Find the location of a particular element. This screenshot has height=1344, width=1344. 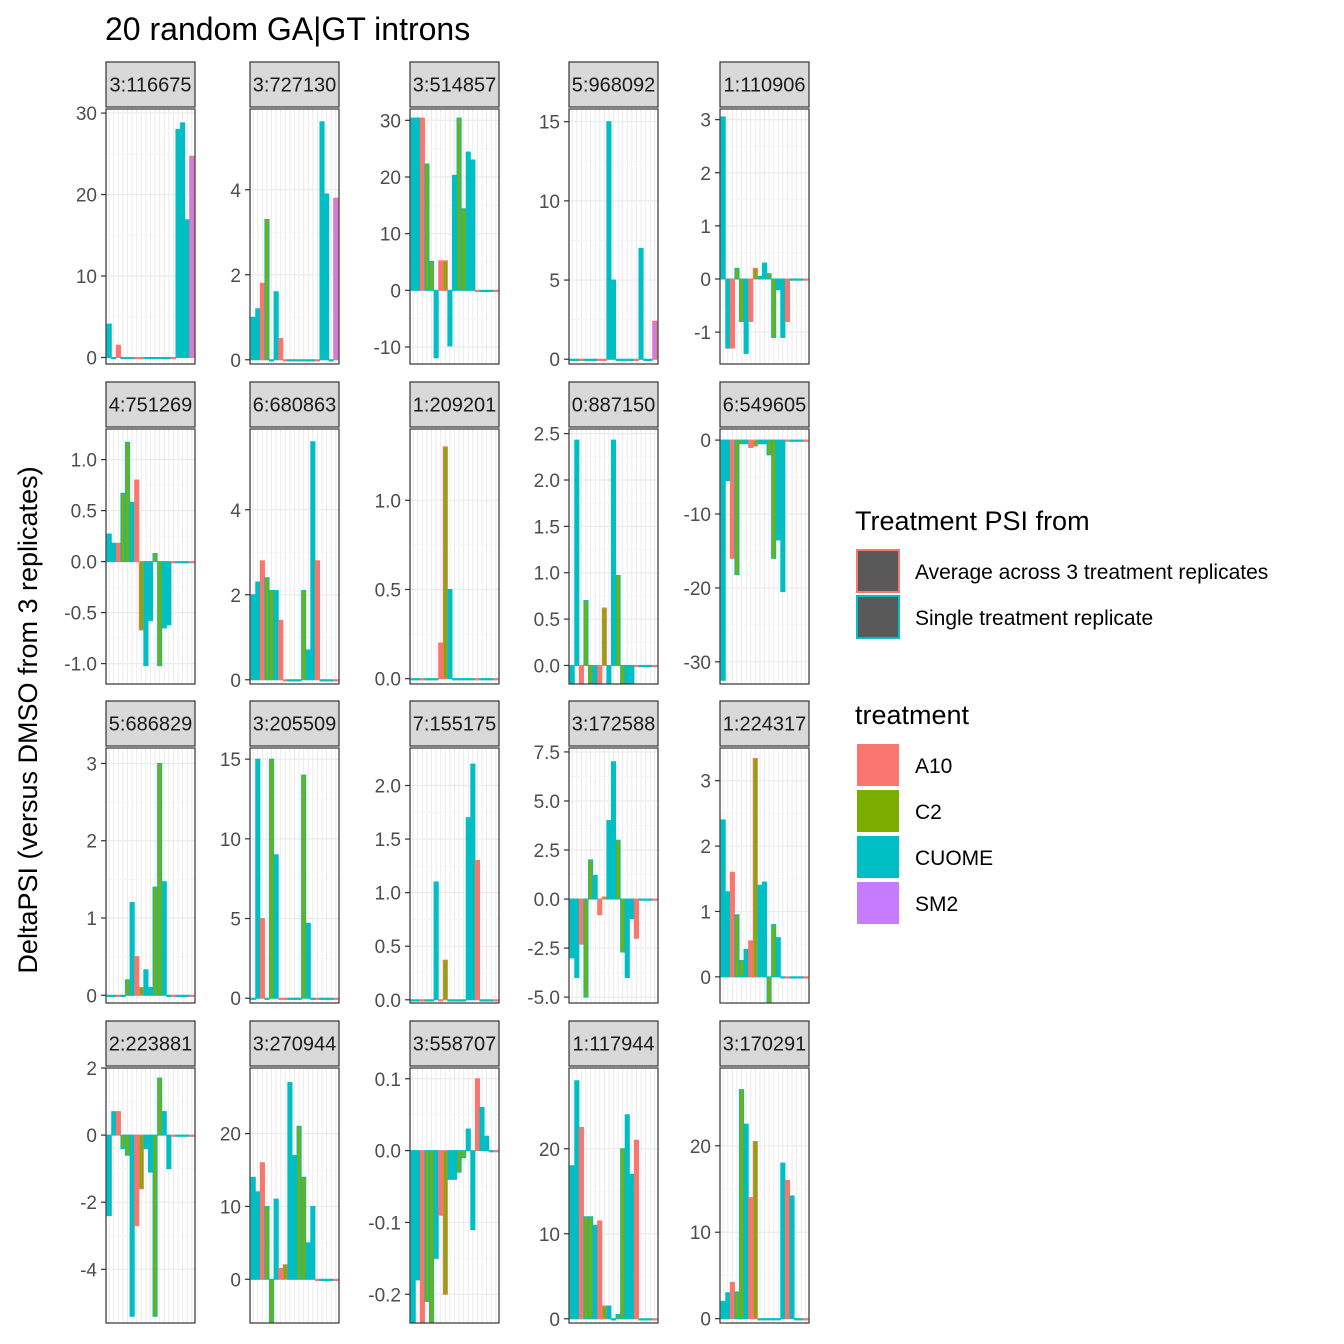

facet-panel: 1:117944 0 10 20 is located at coordinates (599, 1175).